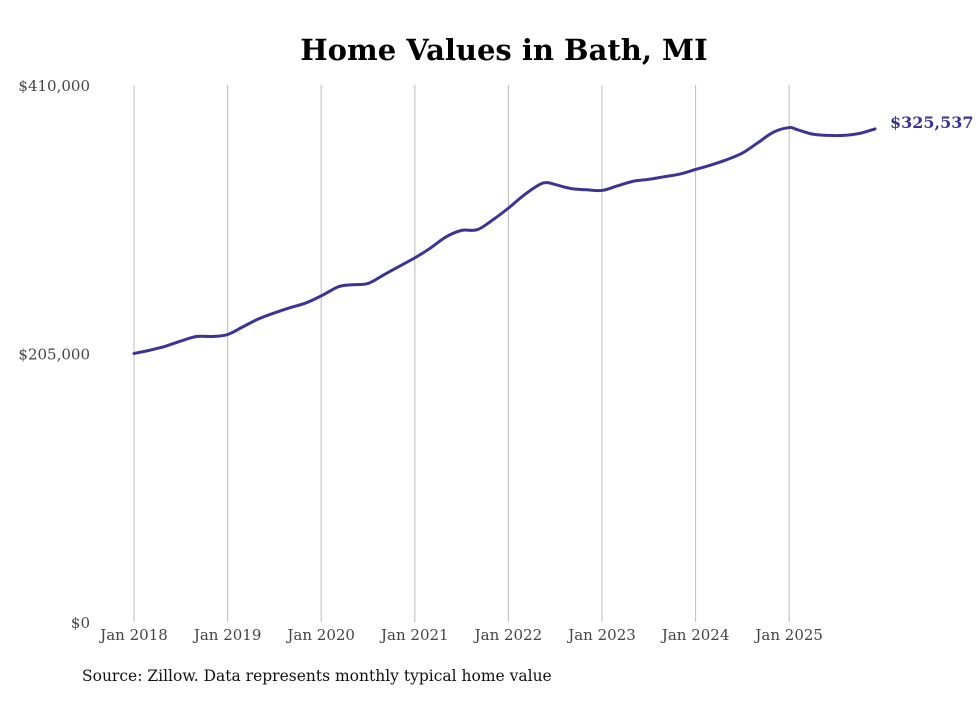 The image size is (980, 704). Describe the element at coordinates (227, 635) in the screenshot. I see `x-tick-label: Jan 2019` at that location.